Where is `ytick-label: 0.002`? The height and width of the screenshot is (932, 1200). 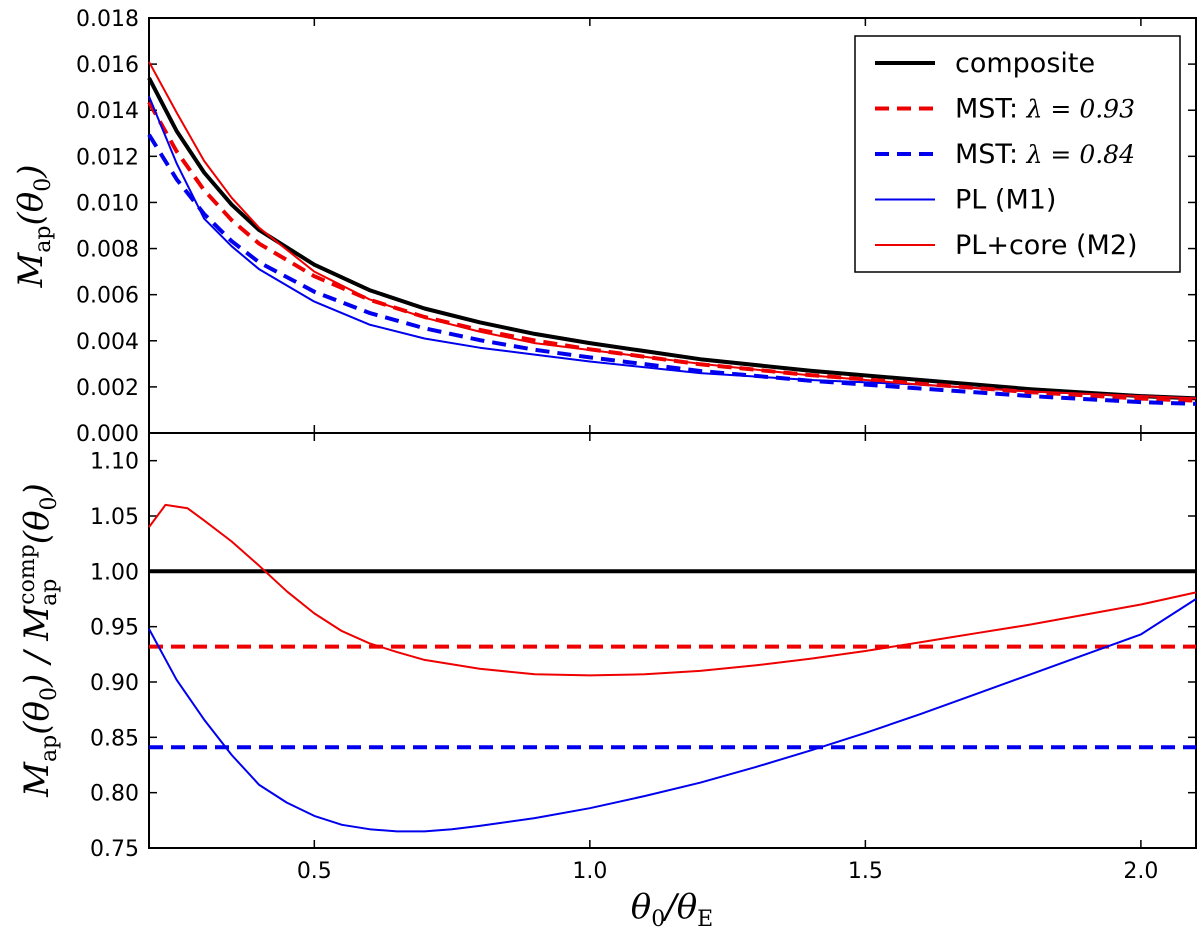
ytick-label: 0.002 is located at coordinates (107, 388).